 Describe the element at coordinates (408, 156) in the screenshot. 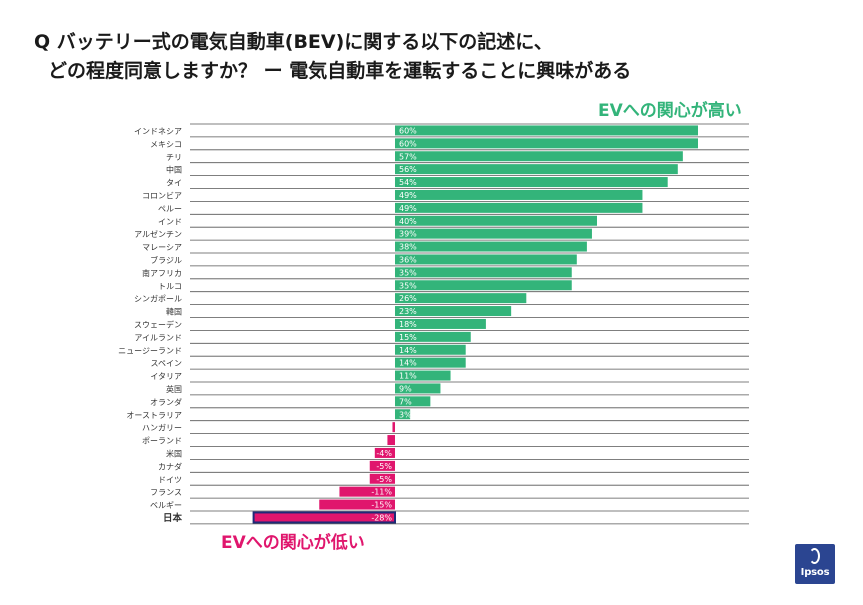

I see `value-label: 57%` at that location.